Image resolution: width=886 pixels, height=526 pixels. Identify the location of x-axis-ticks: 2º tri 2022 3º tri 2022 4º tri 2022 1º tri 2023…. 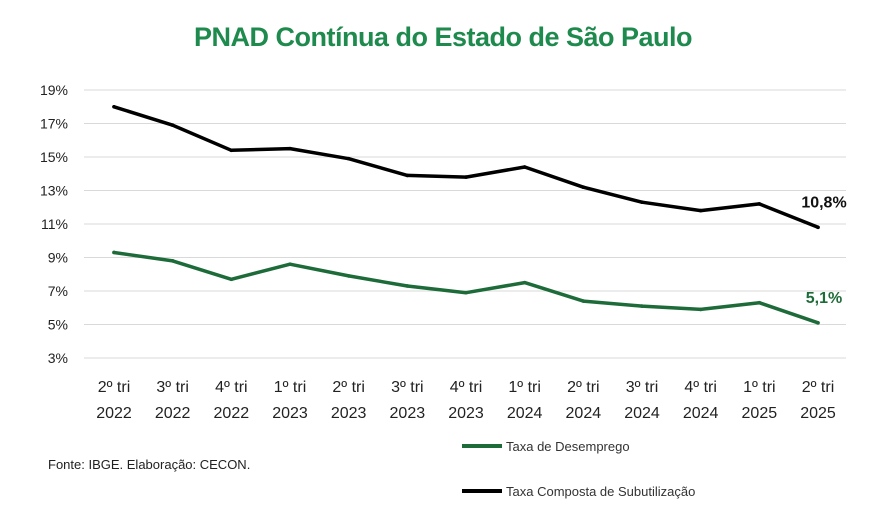
(466, 400).